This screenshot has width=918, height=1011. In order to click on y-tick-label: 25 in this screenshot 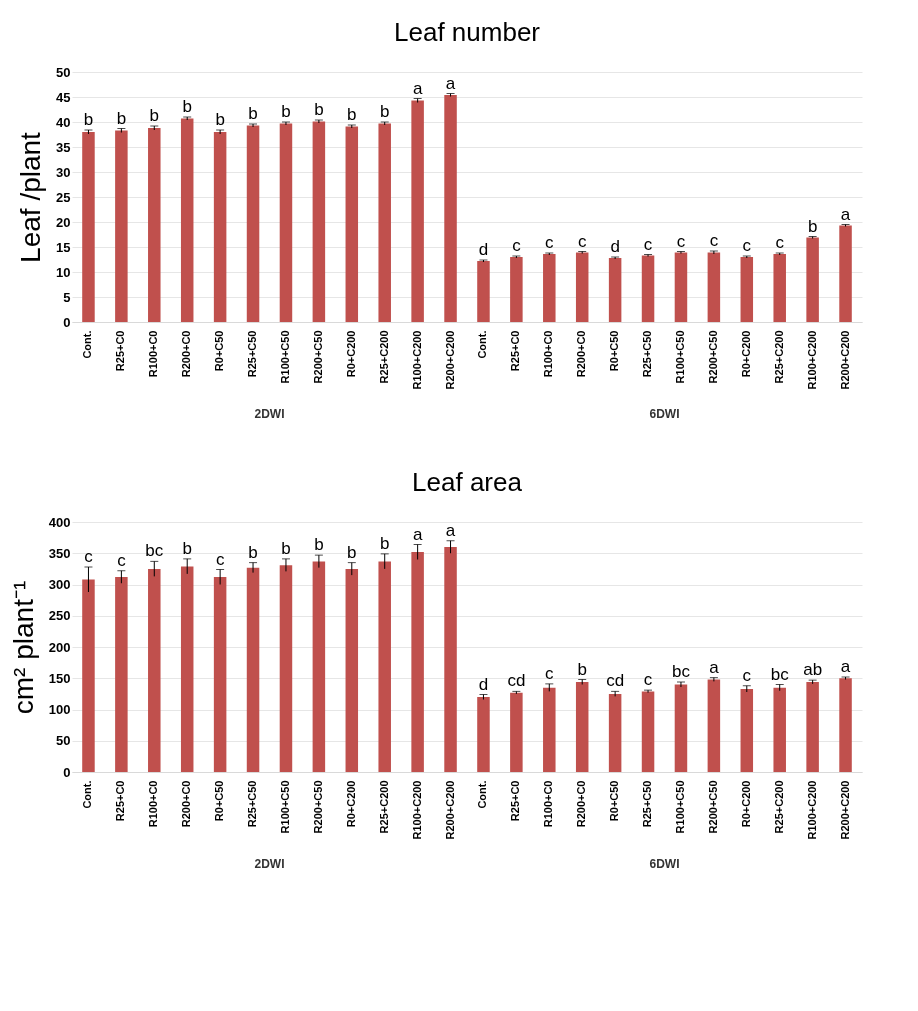, I will do `click(63, 197)`.